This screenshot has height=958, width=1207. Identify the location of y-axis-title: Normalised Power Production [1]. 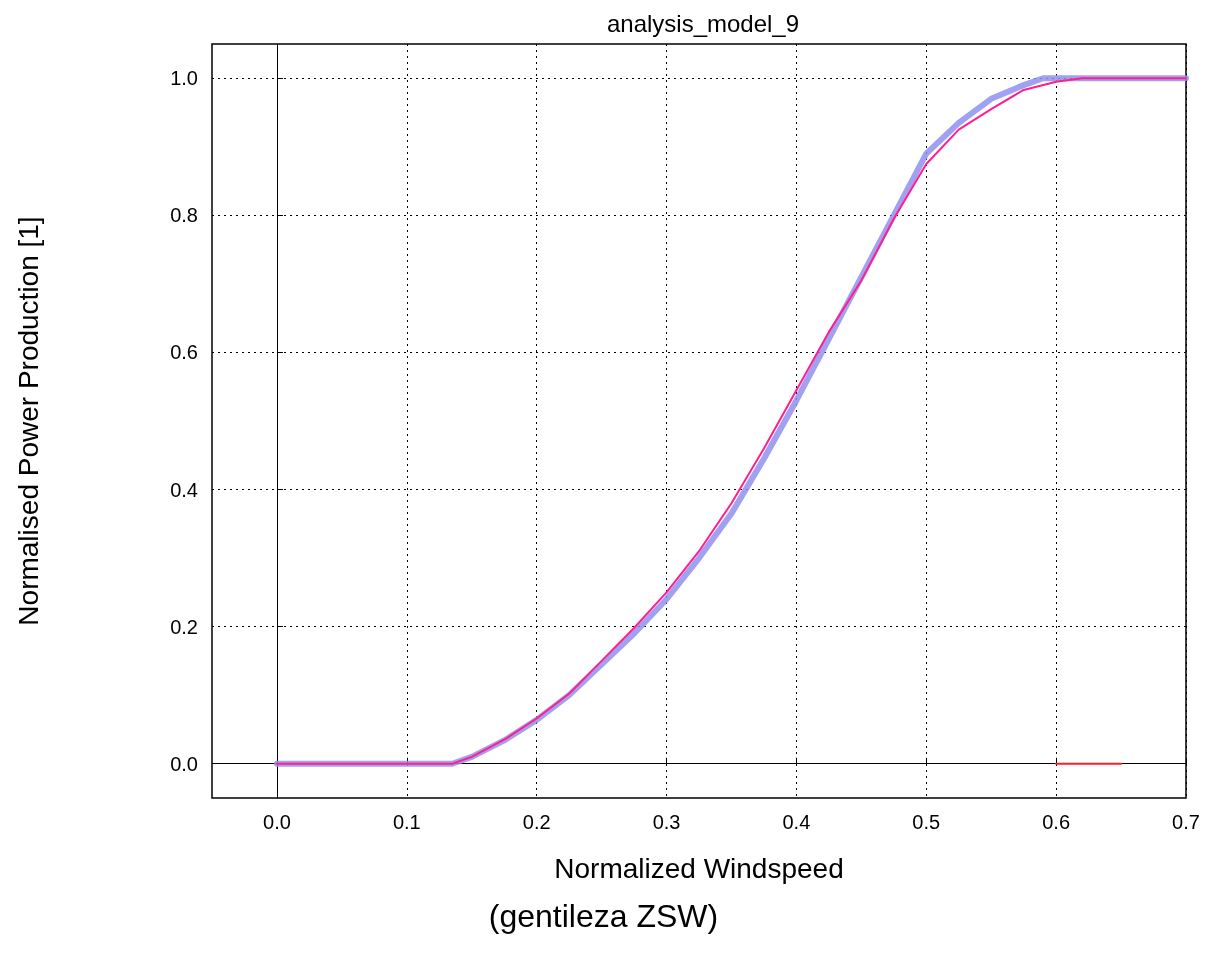
(28, 421).